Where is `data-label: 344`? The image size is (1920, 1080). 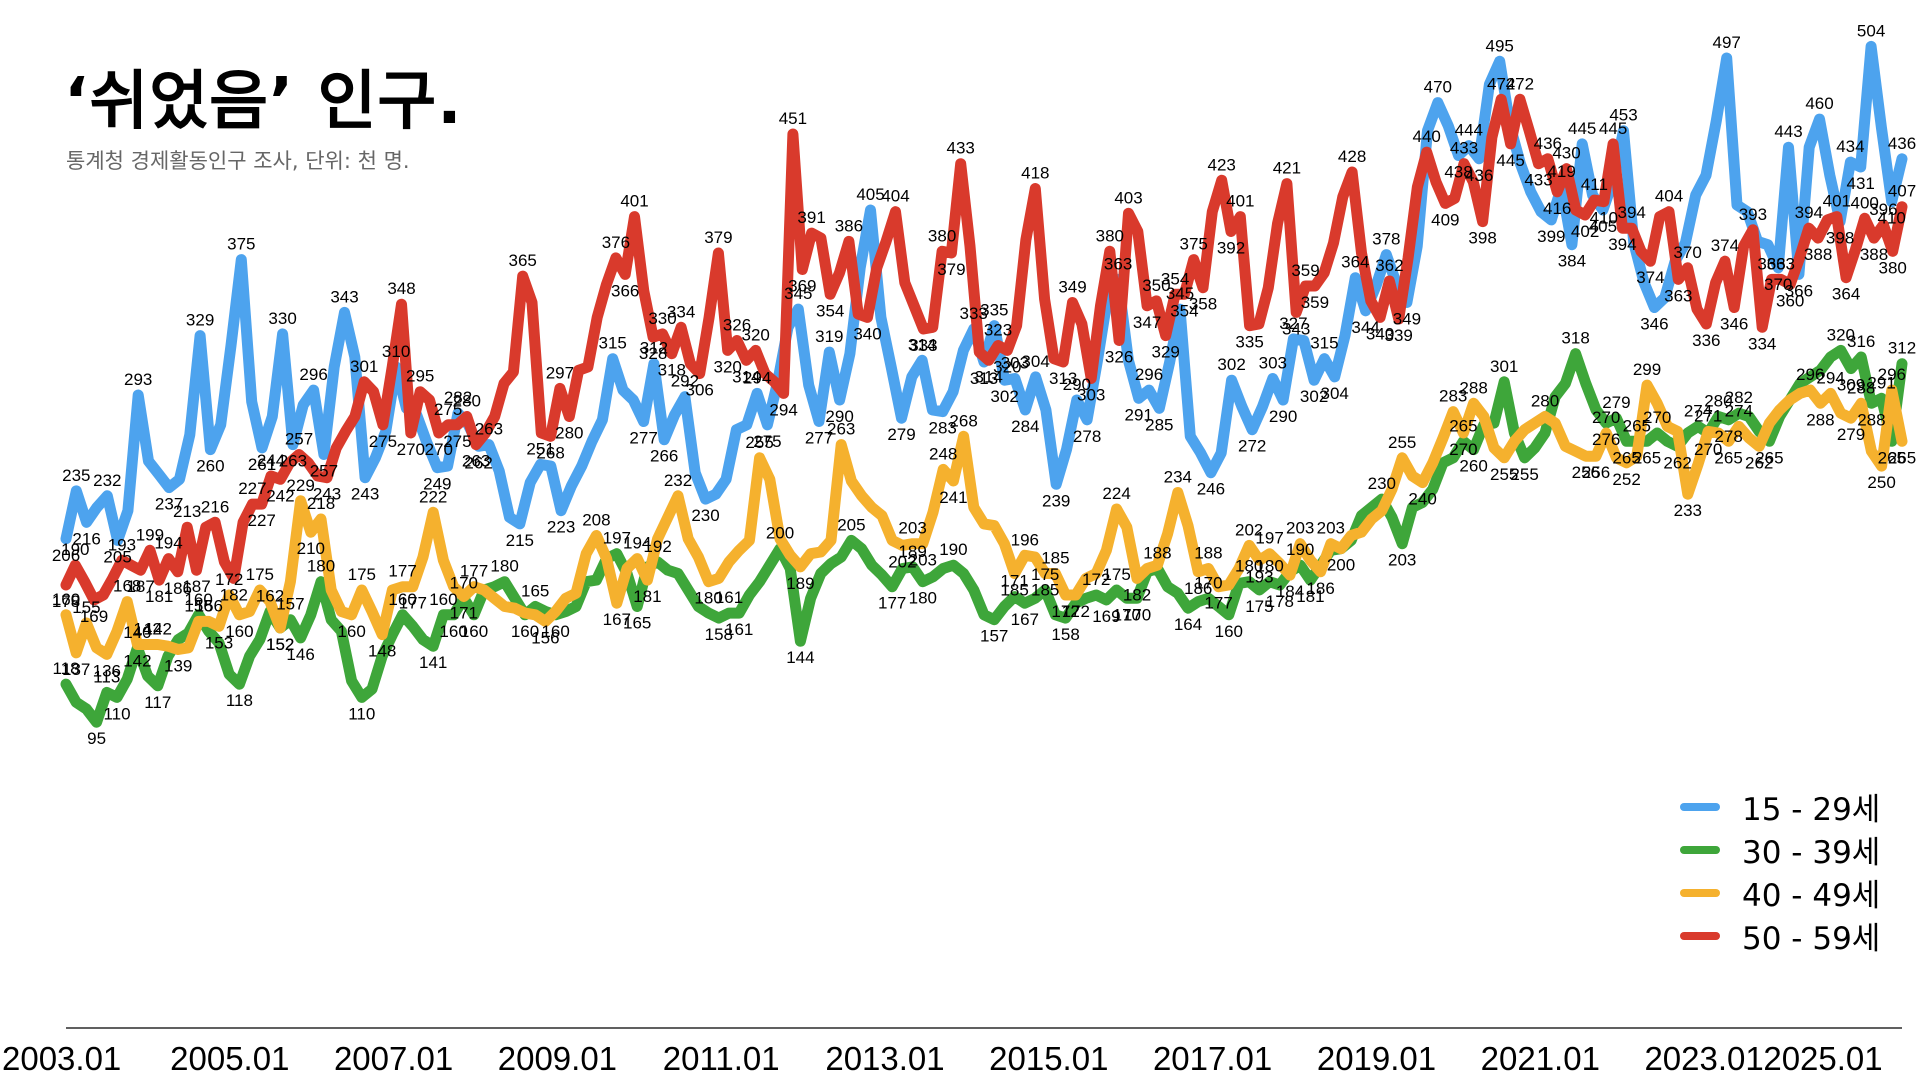 data-label: 344 is located at coordinates (1365, 327).